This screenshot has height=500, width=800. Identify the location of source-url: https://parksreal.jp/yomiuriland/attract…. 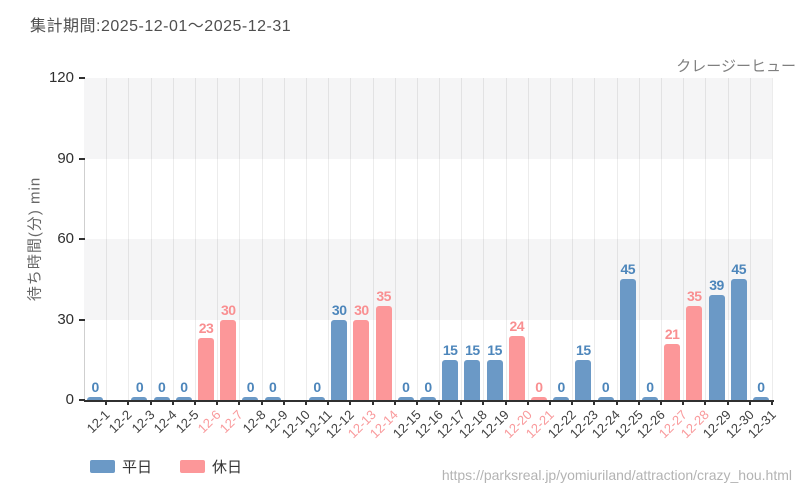
(616, 475).